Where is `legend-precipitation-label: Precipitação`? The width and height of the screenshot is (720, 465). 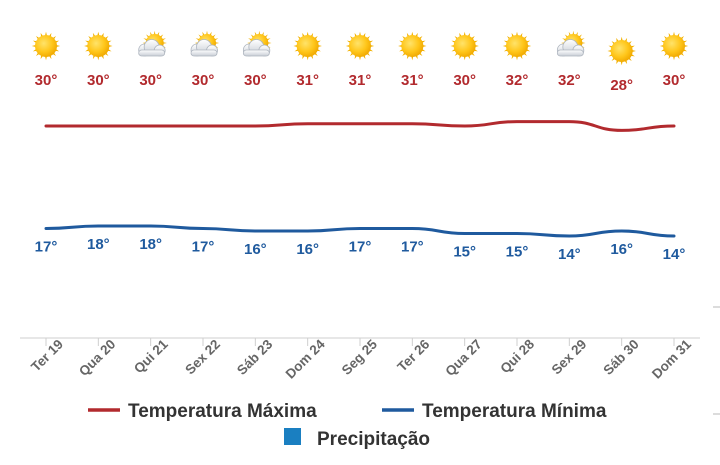
legend-precipitation-label: Precipitação is located at coordinates (373, 439).